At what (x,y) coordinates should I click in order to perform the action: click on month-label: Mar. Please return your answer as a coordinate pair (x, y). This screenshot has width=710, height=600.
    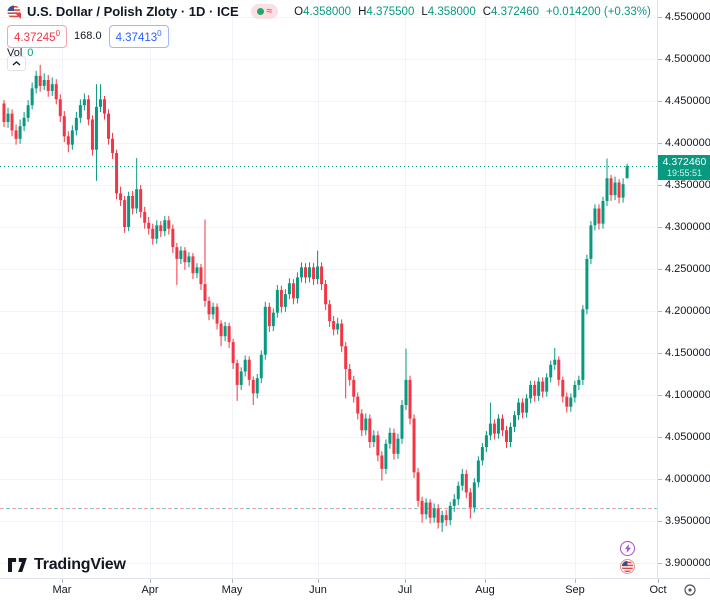
    Looking at the image, I should click on (62, 590).